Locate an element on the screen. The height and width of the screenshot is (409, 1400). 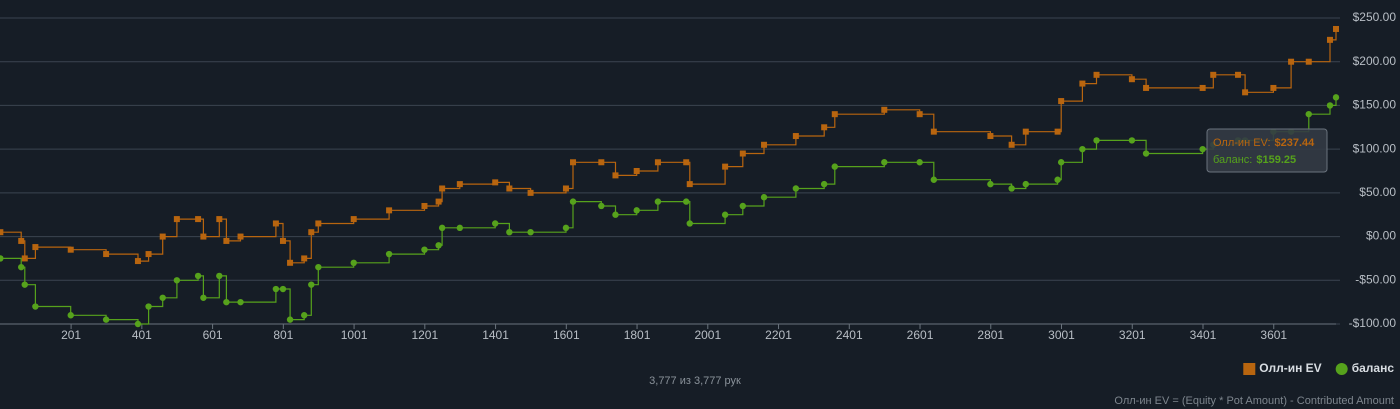
x-tick-label: 2201 is located at coordinates (778, 335).